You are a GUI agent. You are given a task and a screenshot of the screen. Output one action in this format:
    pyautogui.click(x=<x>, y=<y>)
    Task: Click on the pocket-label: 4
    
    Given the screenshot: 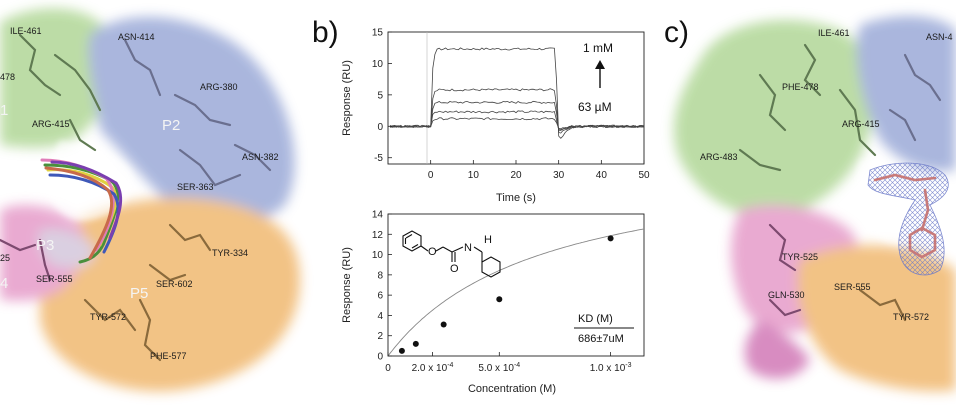 What is the action you would take?
    pyautogui.click(x=4, y=283)
    